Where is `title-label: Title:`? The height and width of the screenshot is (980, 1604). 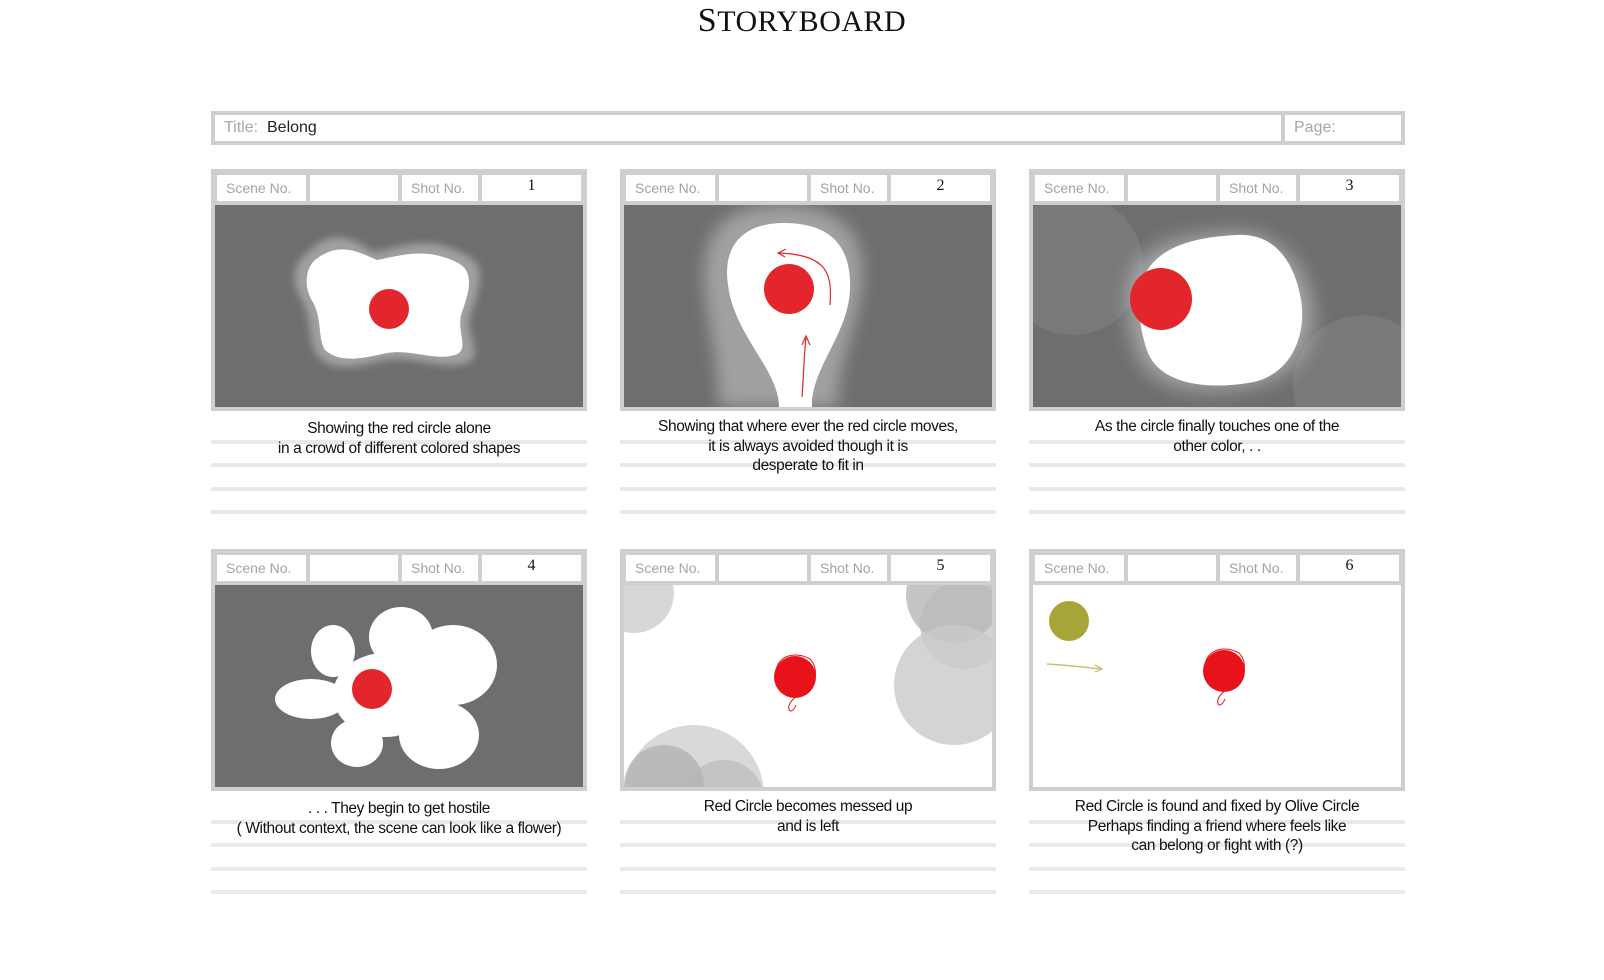
title-label: Title: is located at coordinates (241, 127).